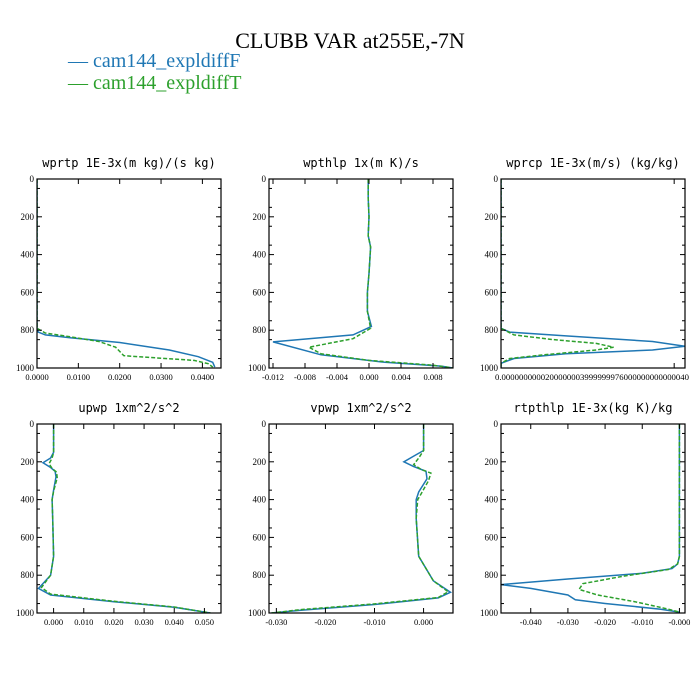 The height and width of the screenshot is (700, 700). I want to click on panel-title: upwp 1xm^2/s^2, so click(128, 408).